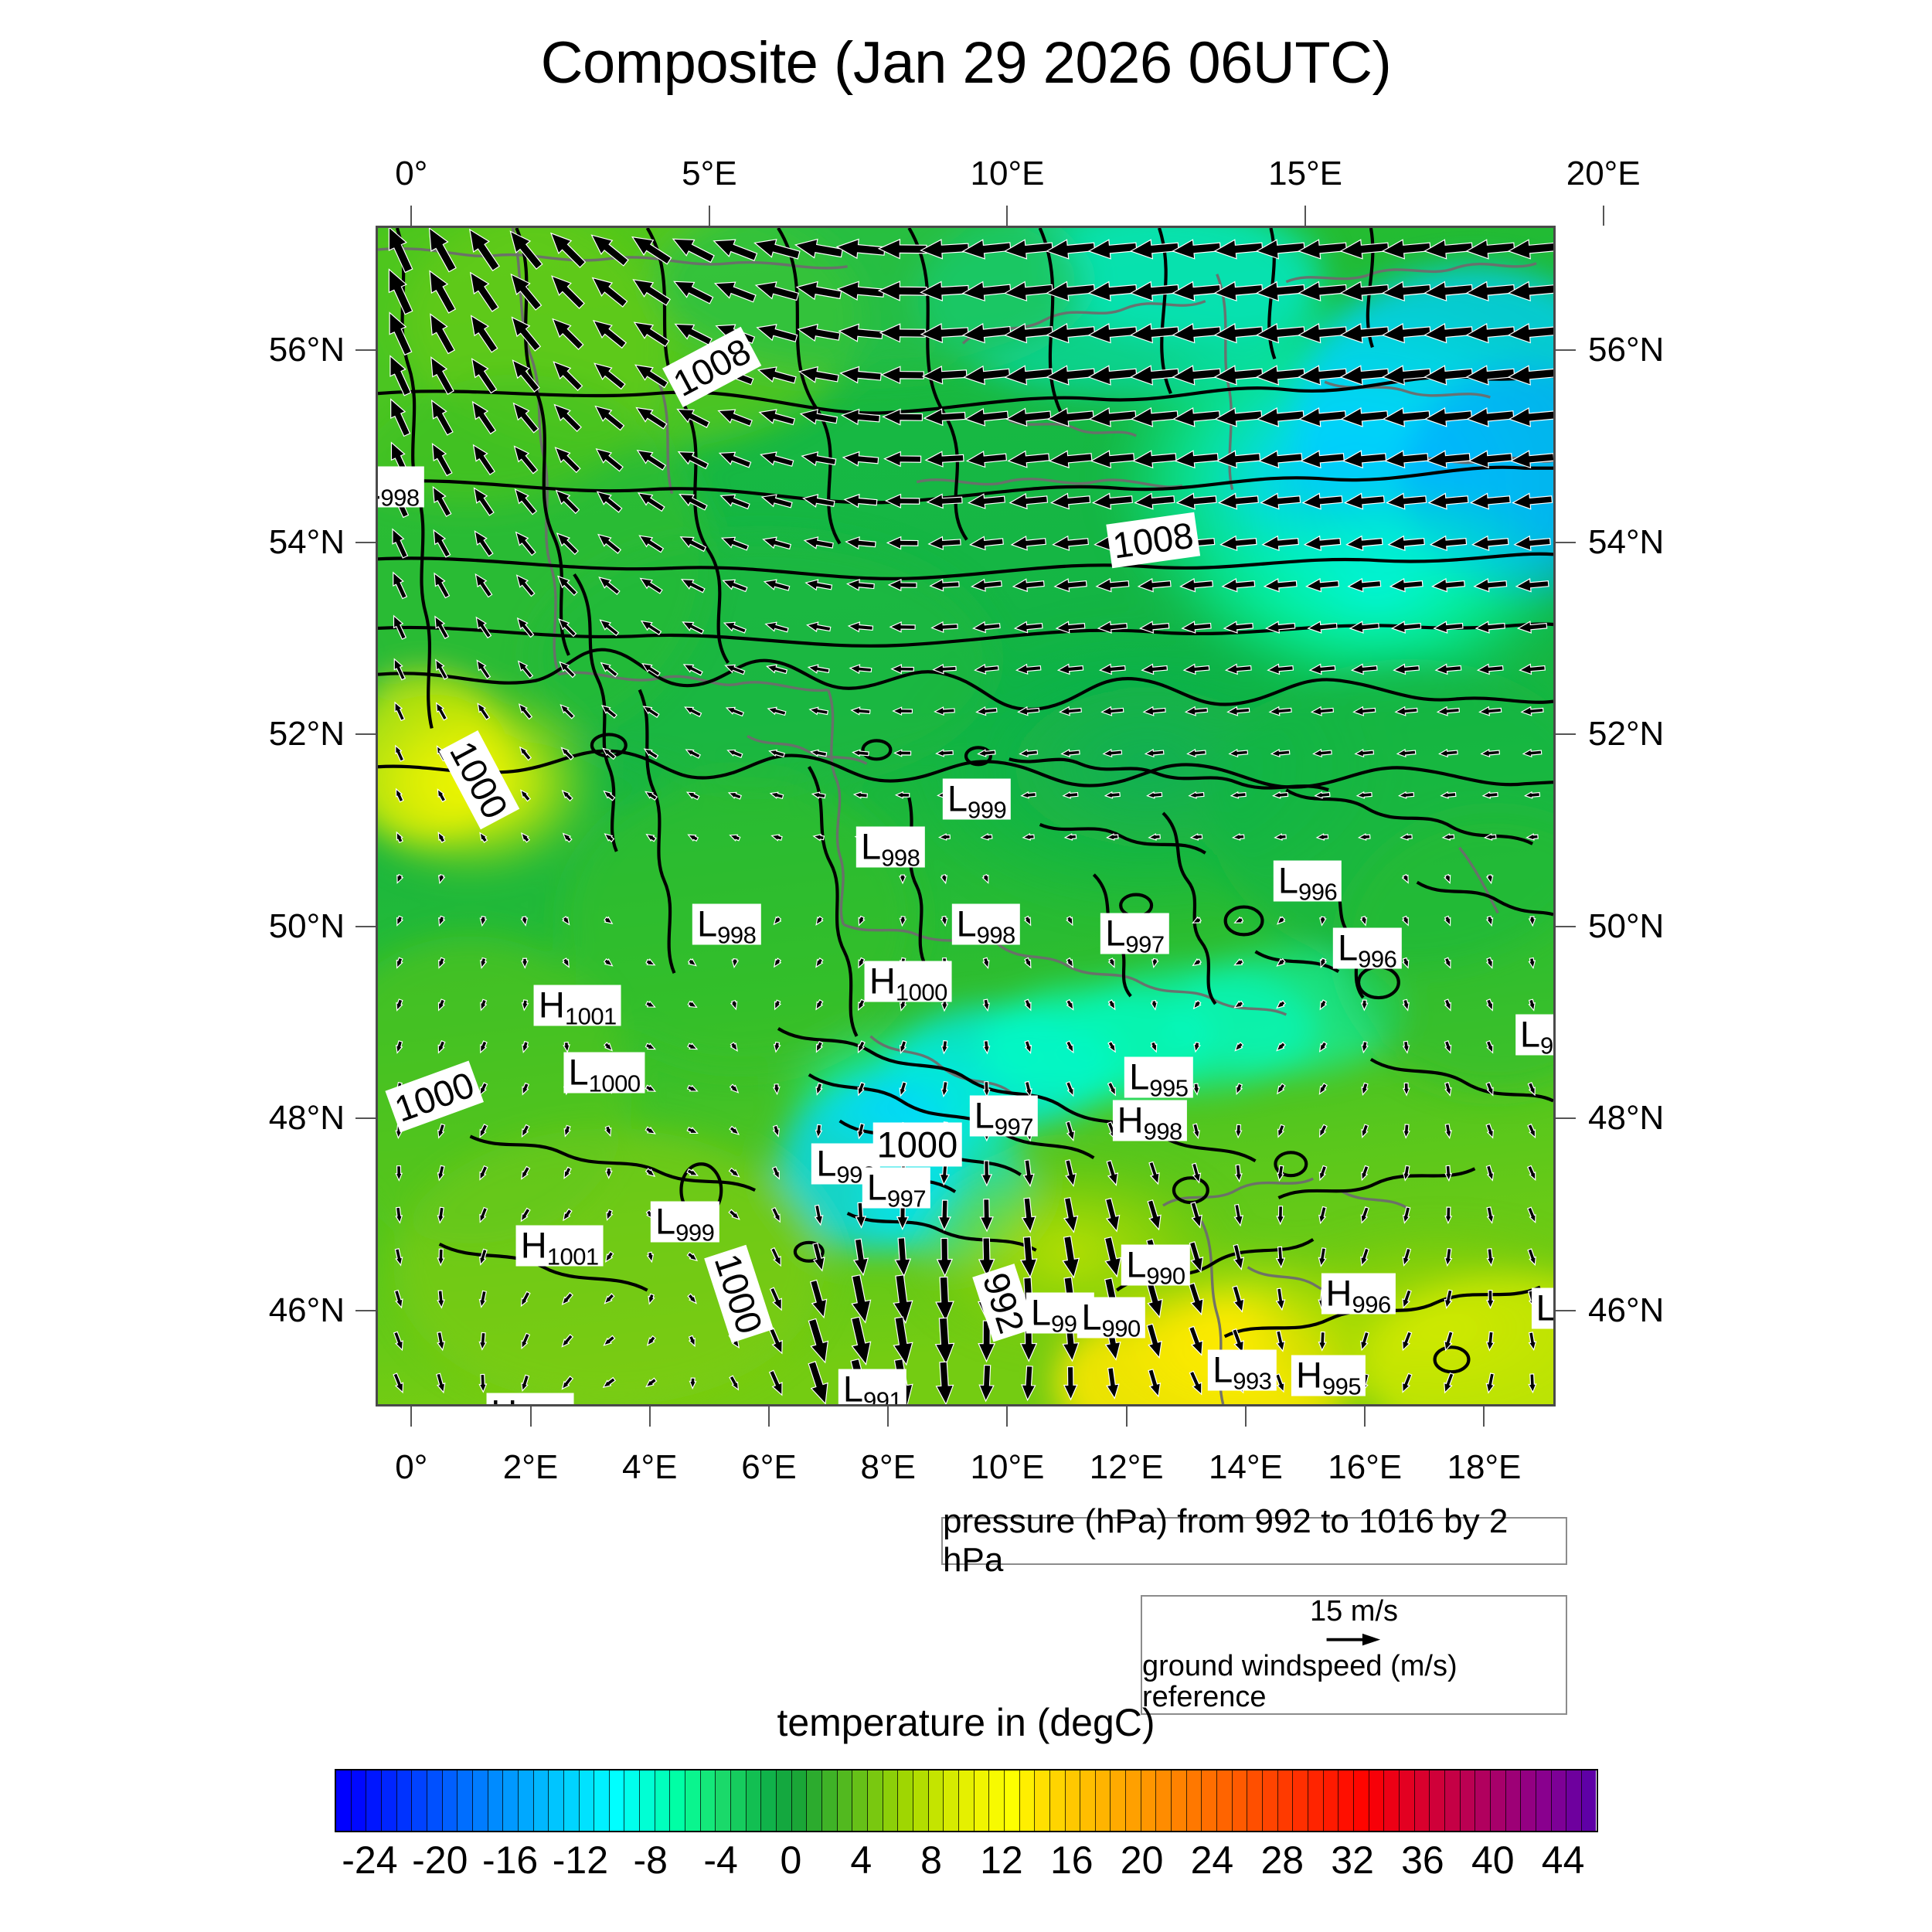 The image size is (1932, 1932). Describe the element at coordinates (872, 1386) in the screenshot. I see `pressure-center-l991: L991` at that location.